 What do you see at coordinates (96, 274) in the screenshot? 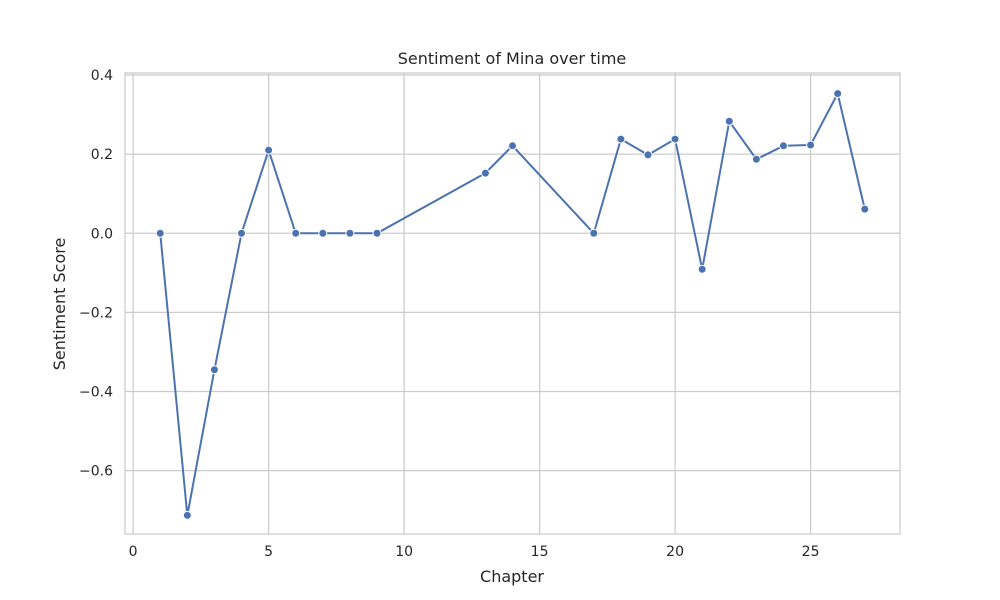
I see `y-tick-labels: −0.6 −0.4 −0.2 0.0 0.2 0.4` at bounding box center [96, 274].